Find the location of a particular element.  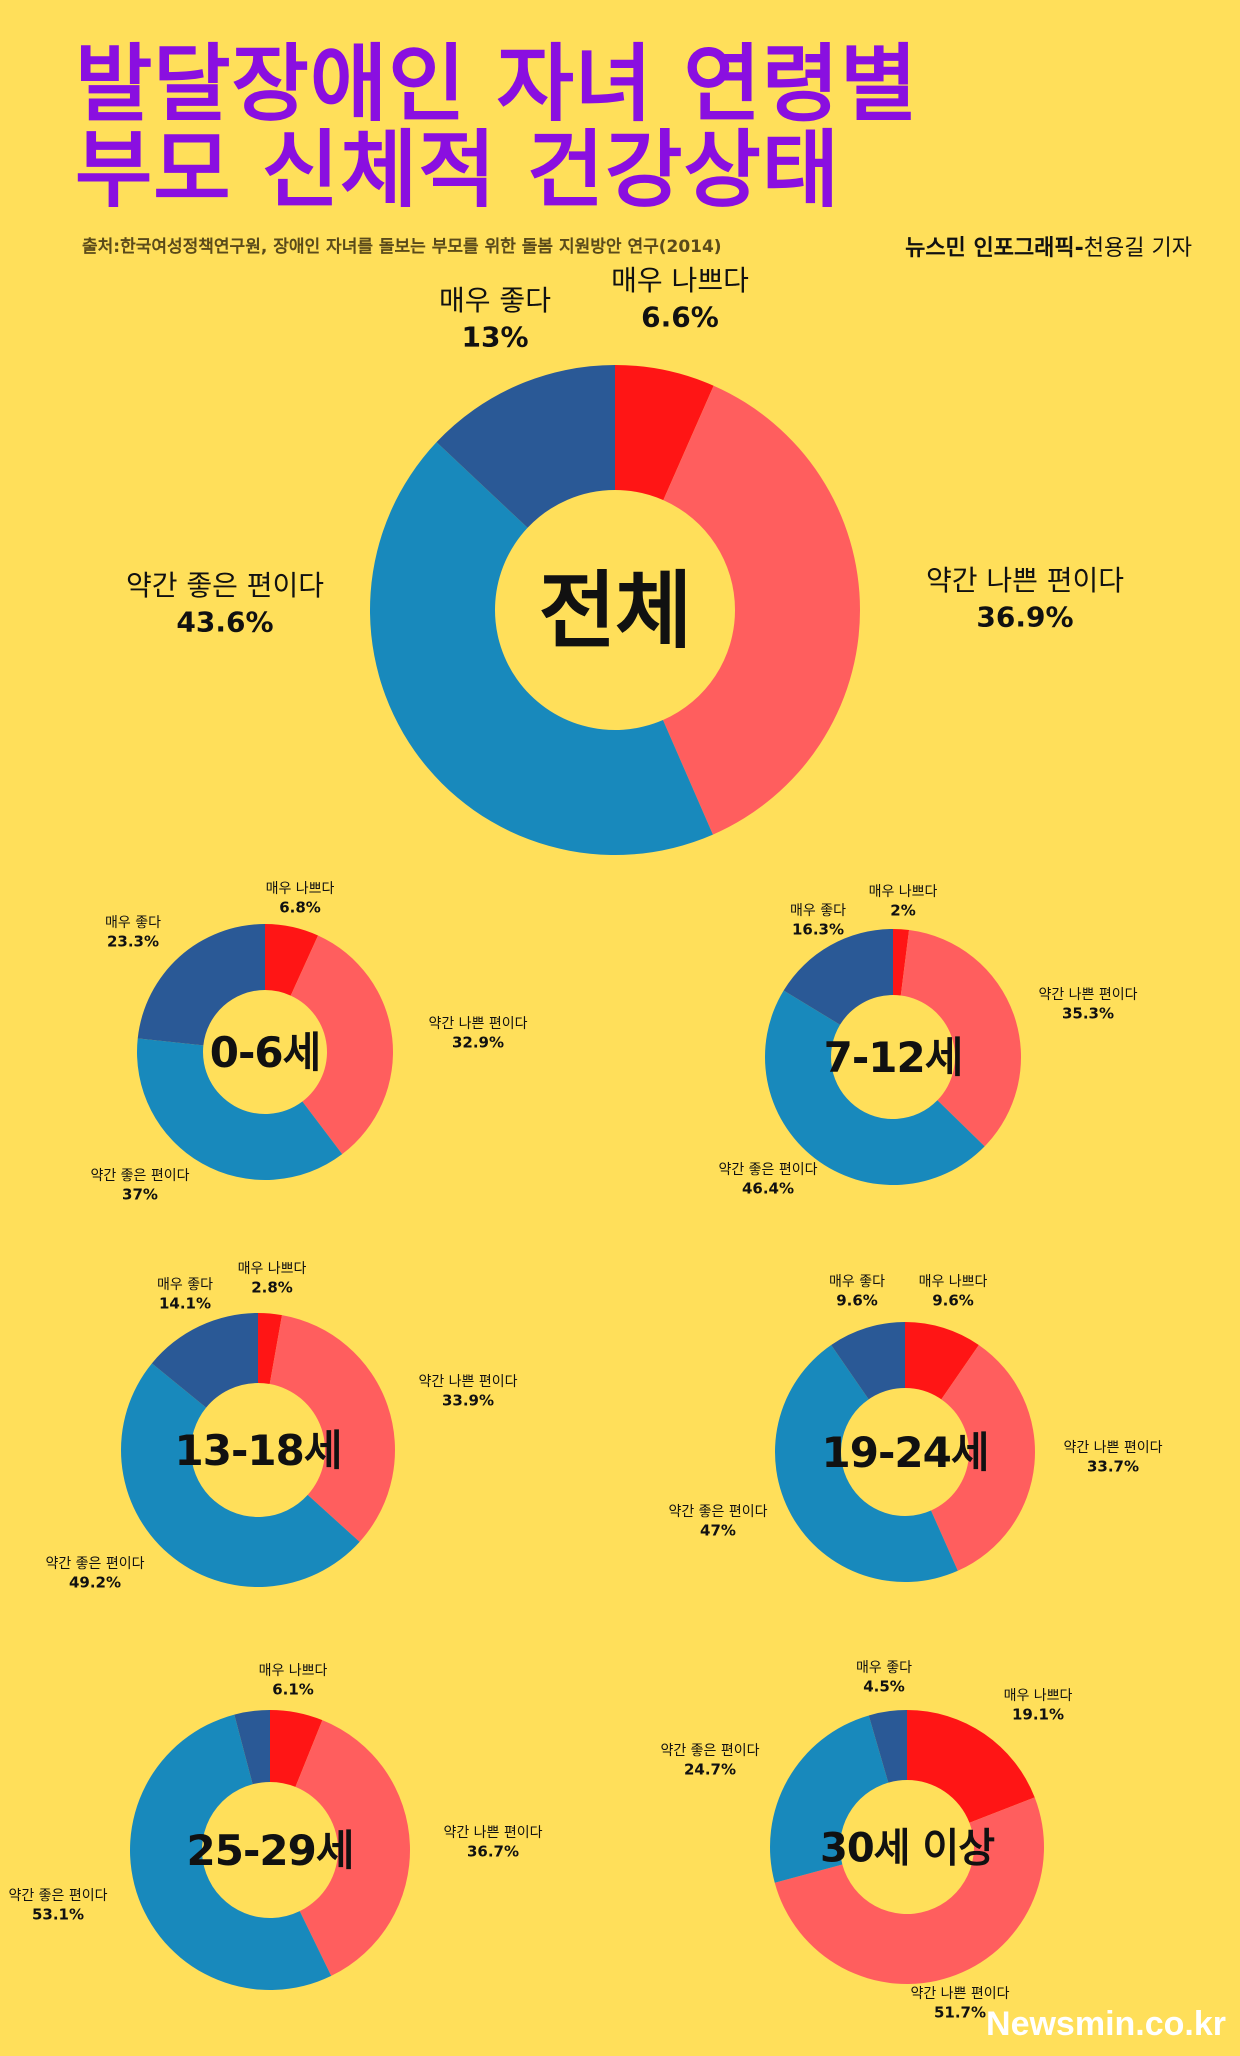

title-line-1: 발달장애인 자녀 연령별 is located at coordinates (497, 84).